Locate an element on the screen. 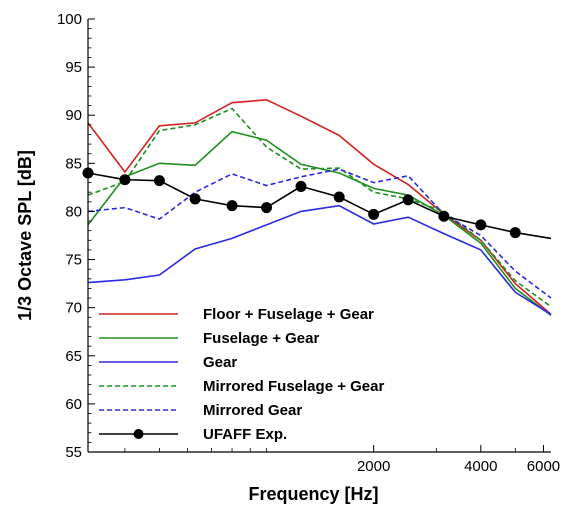 This screenshot has height=510, width=588. legend-label-0: Floor + Fuselage + Gear is located at coordinates (288, 314).